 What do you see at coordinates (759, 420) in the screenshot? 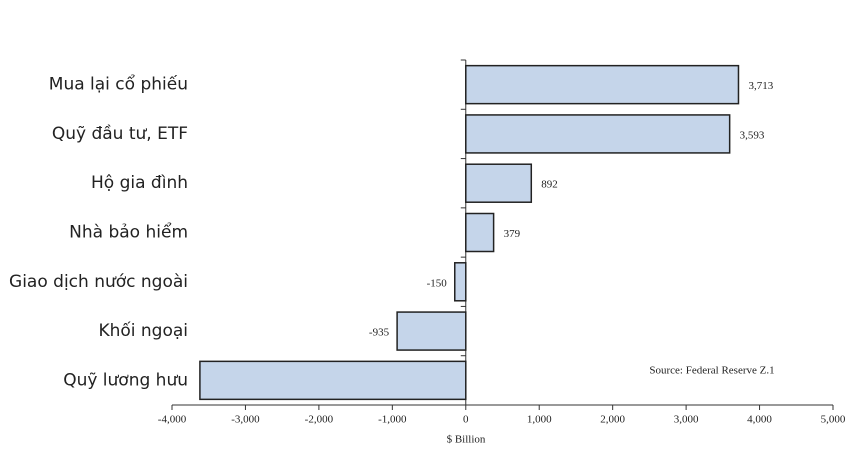
I see `x-tick-label: 4,000` at bounding box center [759, 420].